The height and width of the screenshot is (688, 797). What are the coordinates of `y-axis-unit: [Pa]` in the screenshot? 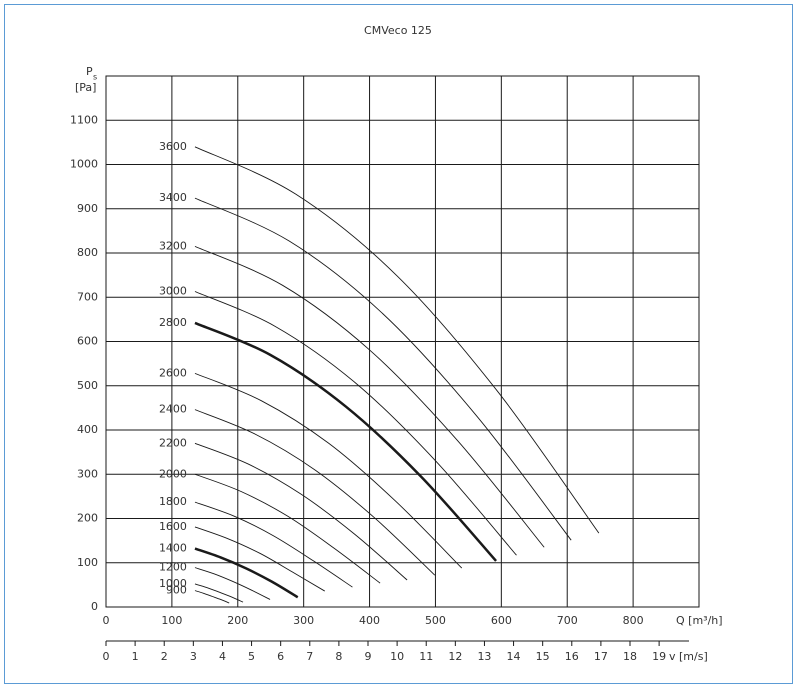 It's located at (85, 87).